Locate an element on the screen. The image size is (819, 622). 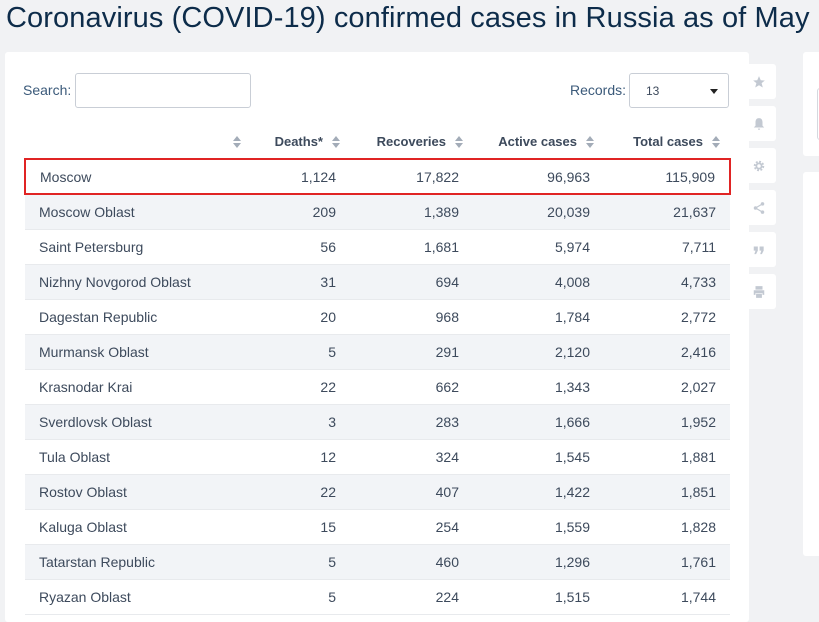
table-row: Ryazan Oblast 5 224 1,515 1,744 is located at coordinates (377, 597).